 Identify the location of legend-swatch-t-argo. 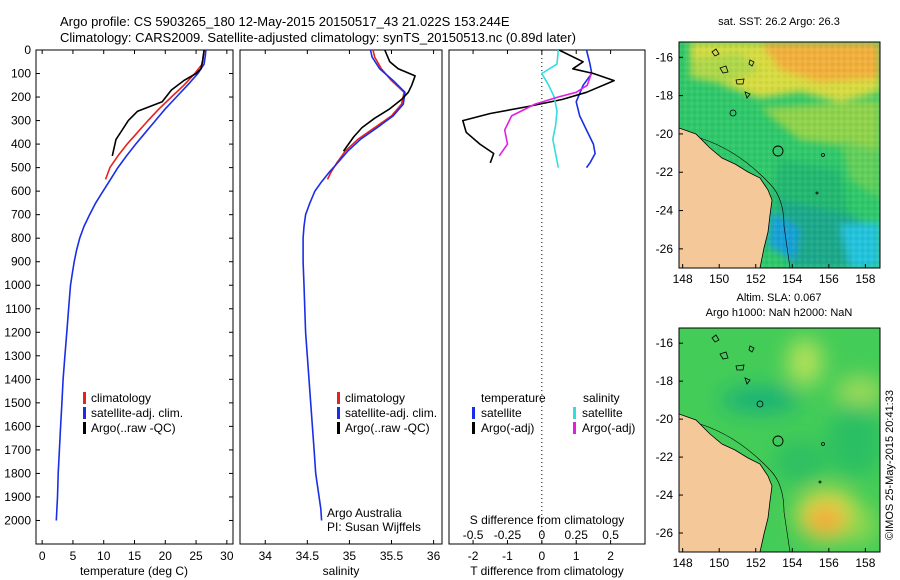
(473, 428).